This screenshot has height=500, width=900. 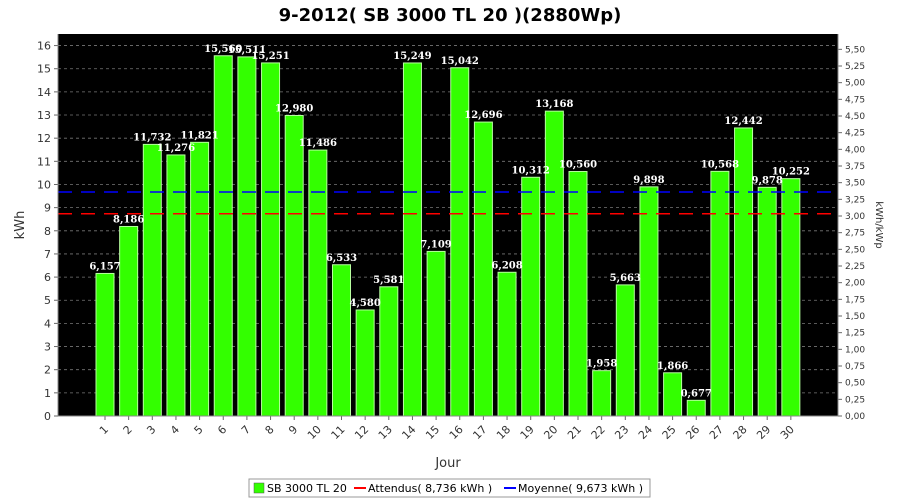 I want to click on y-right-tick-label: 2,00, so click(x=855, y=284).